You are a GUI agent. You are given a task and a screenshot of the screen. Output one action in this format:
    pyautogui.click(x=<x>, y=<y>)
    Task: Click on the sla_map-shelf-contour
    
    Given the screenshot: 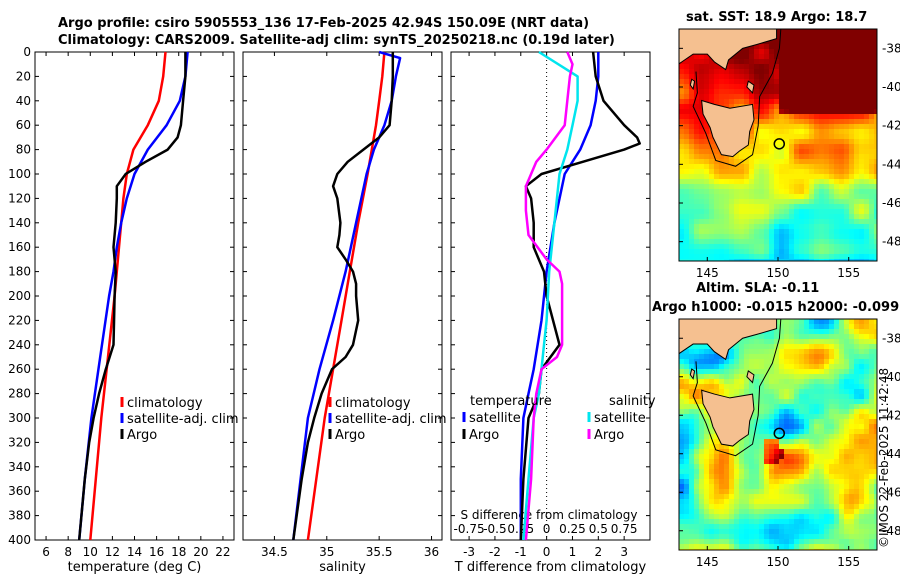 What is the action you would take?
    pyautogui.click(x=737, y=387)
    